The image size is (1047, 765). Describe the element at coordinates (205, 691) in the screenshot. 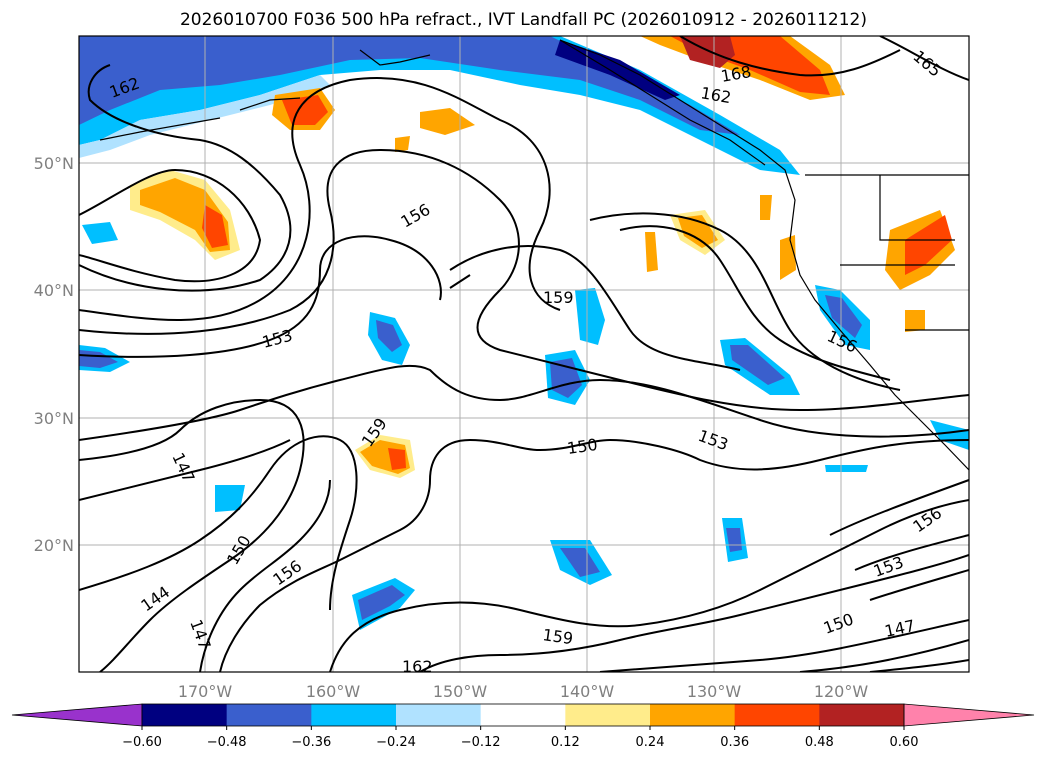

I see `lon-label: 170°W` at that location.